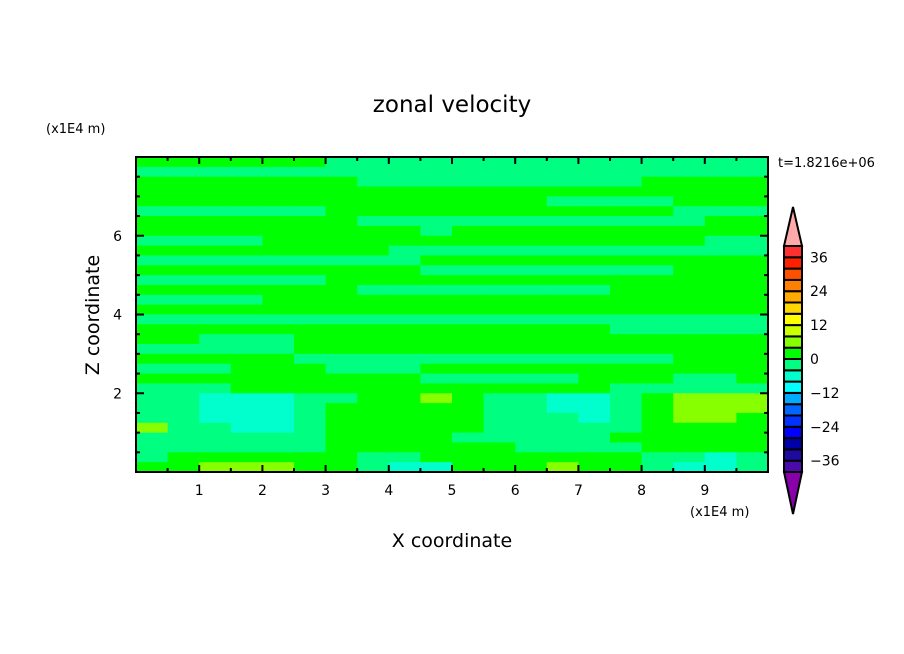 The image size is (904, 654). I want to click on colorbar-tick-label: 12, so click(819, 326).